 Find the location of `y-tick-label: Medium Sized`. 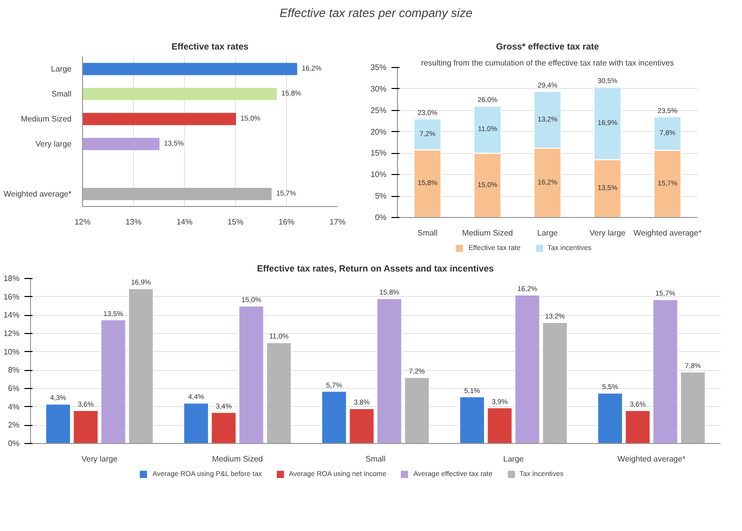

y-tick-label: Medium Sized is located at coordinates (46, 119).